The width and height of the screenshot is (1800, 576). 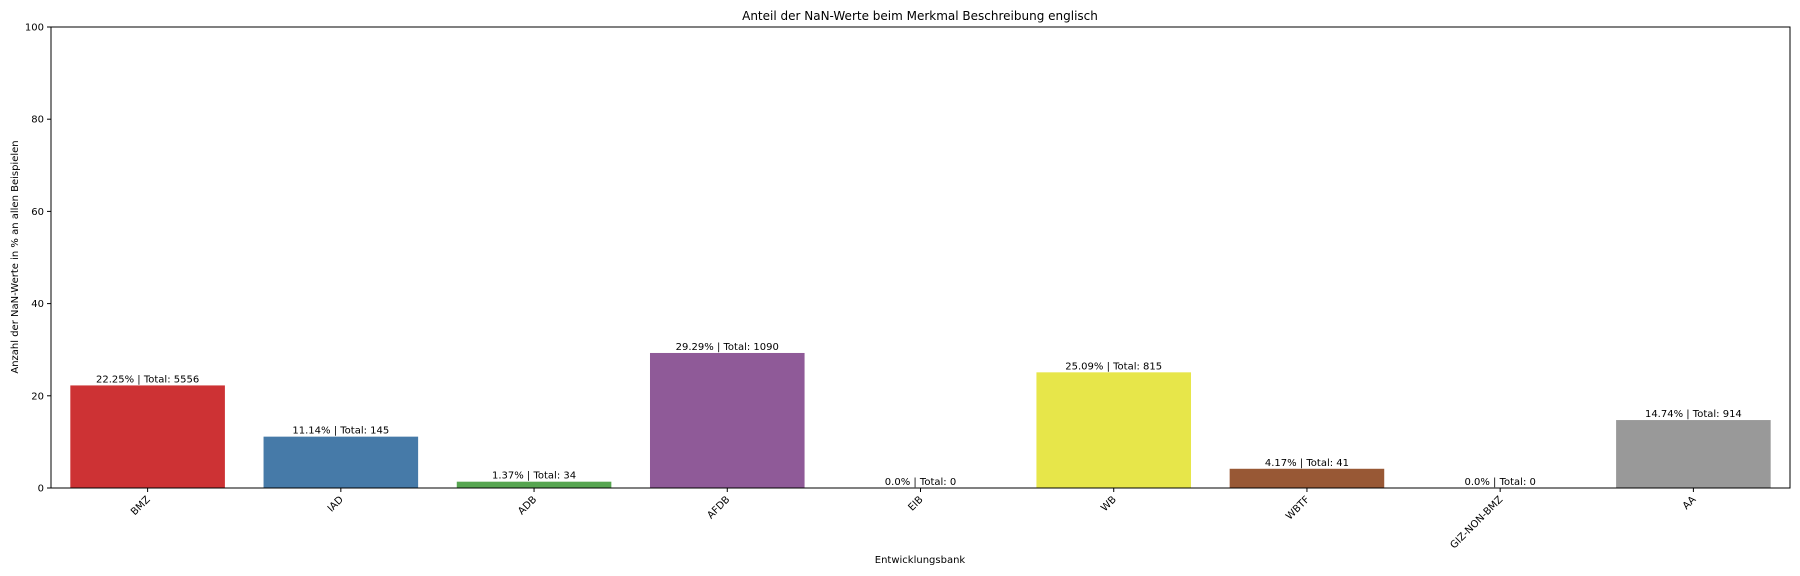 What do you see at coordinates (37, 212) in the screenshot?
I see `y-tick-label: 60` at bounding box center [37, 212].